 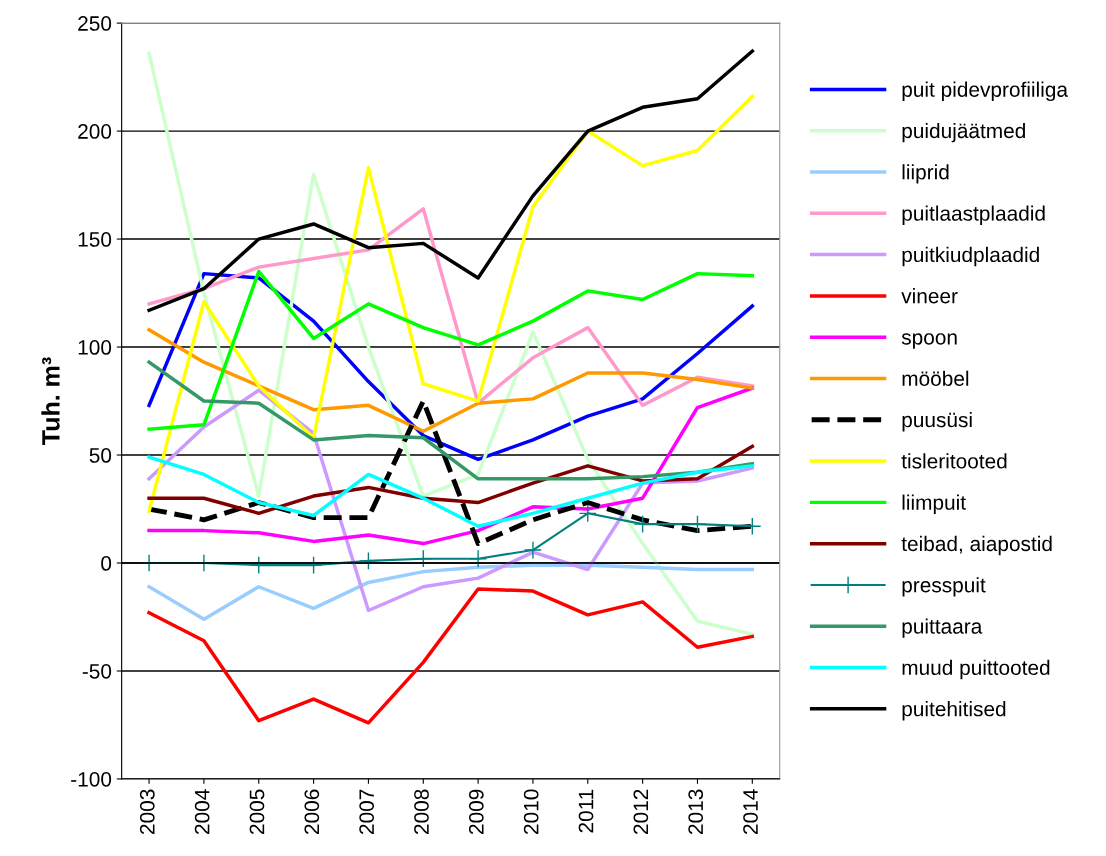 I want to click on y-tick-label: -100, so click(x=91, y=779).